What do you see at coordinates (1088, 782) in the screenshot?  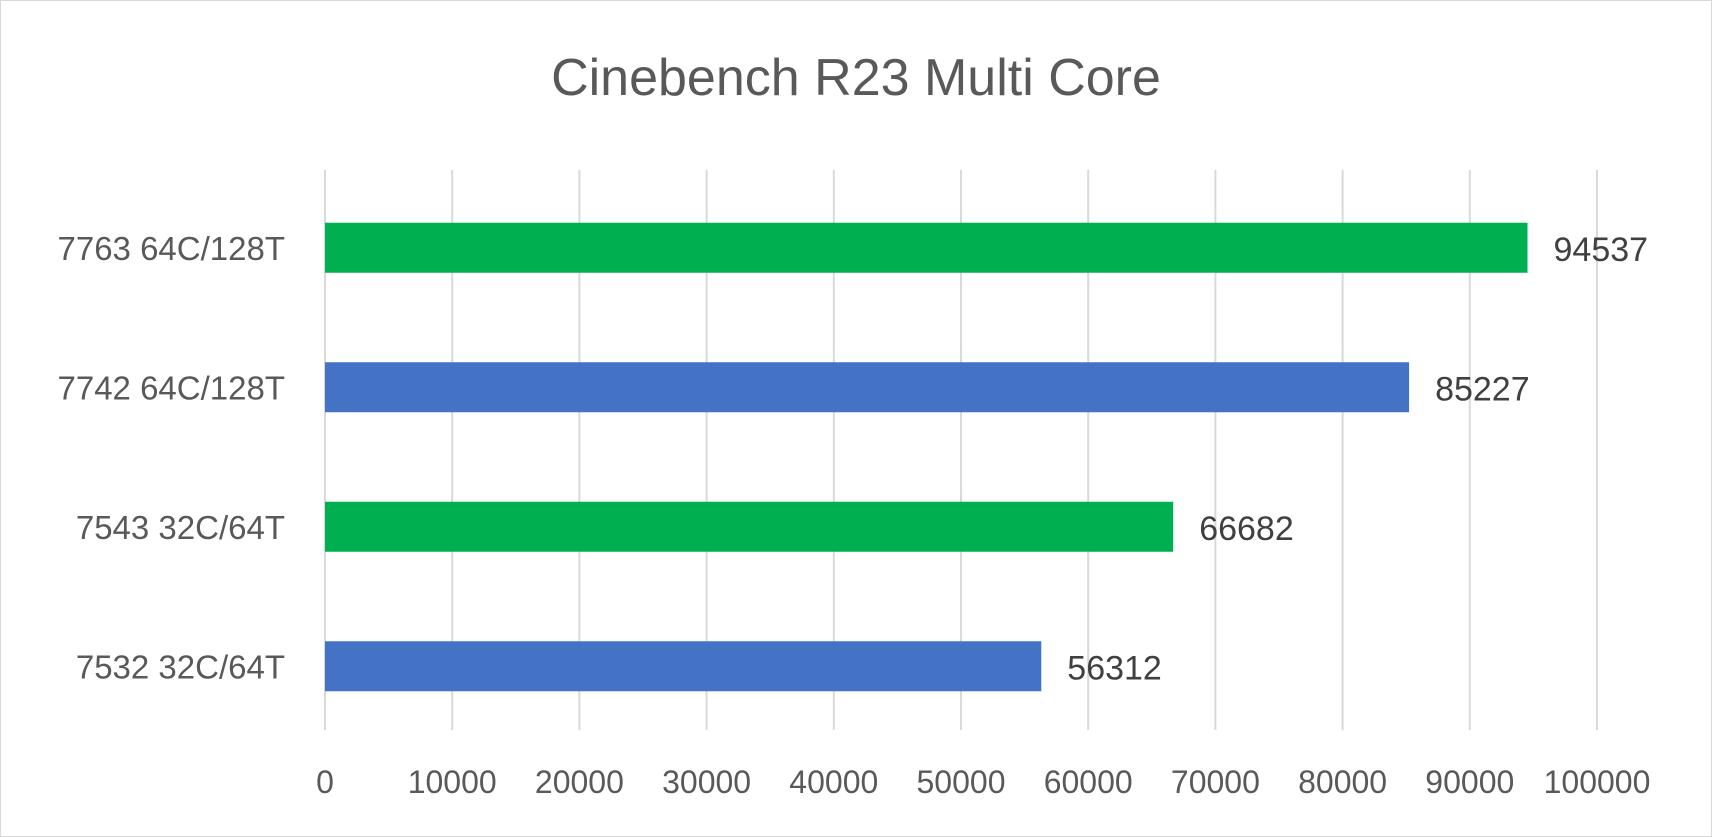 I see `x-tick-label: 60000` at bounding box center [1088, 782].